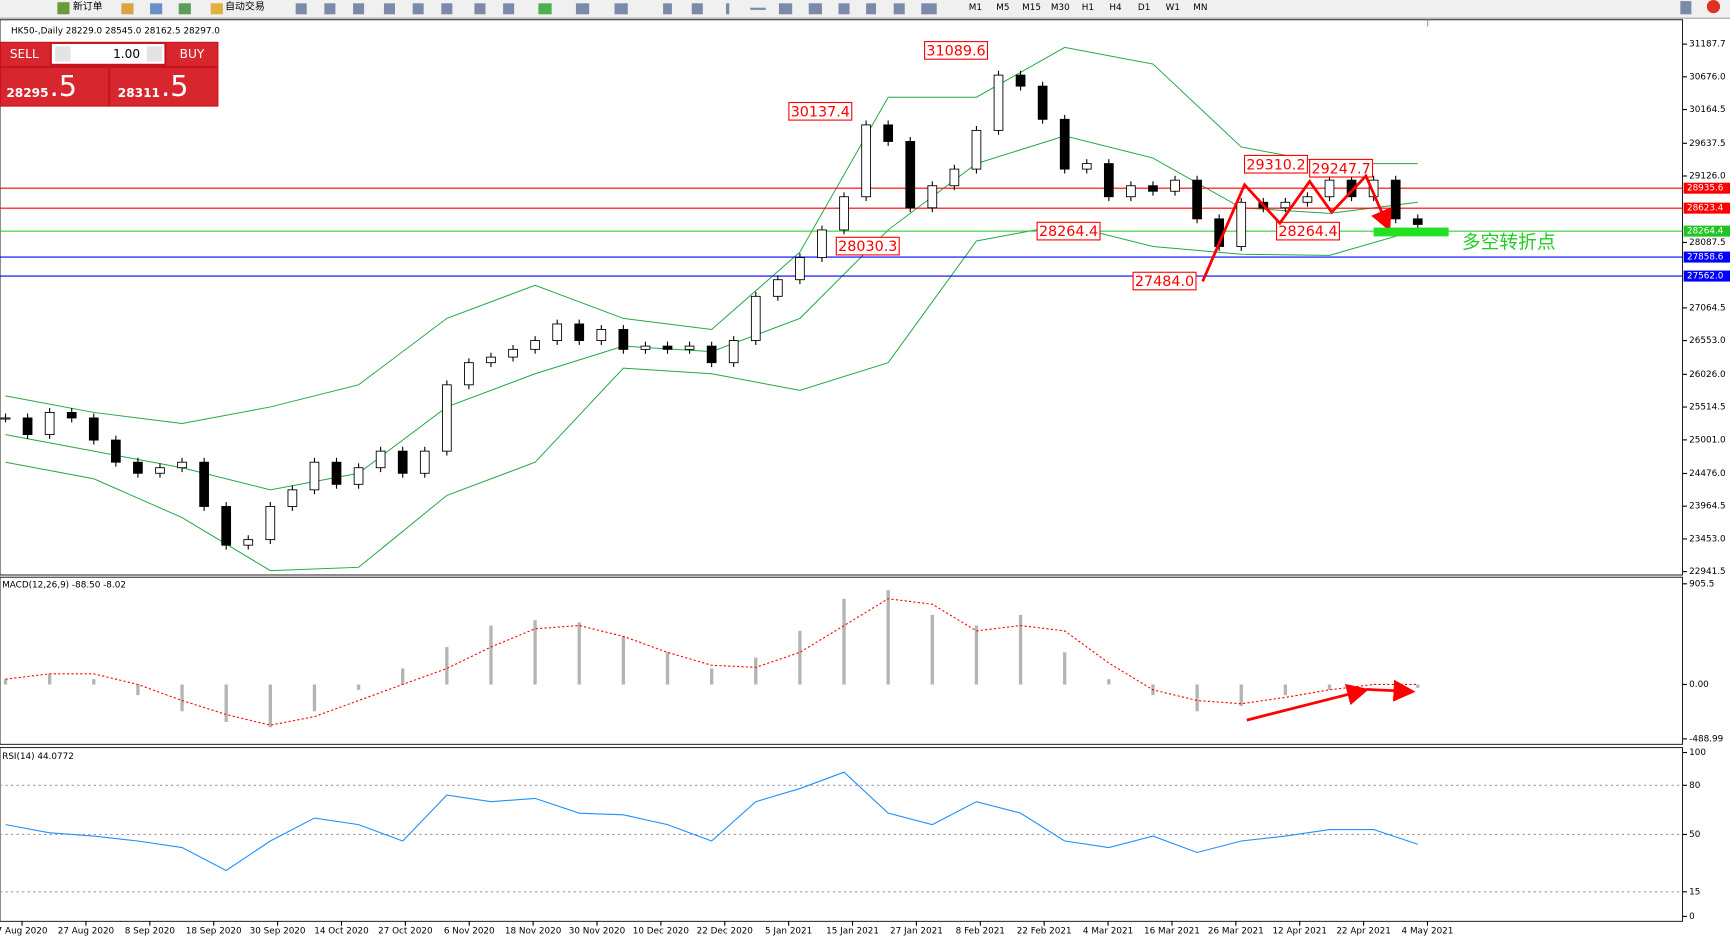 This screenshot has width=1730, height=940. What do you see at coordinates (697, 9) in the screenshot?
I see `crosshair` at bounding box center [697, 9].